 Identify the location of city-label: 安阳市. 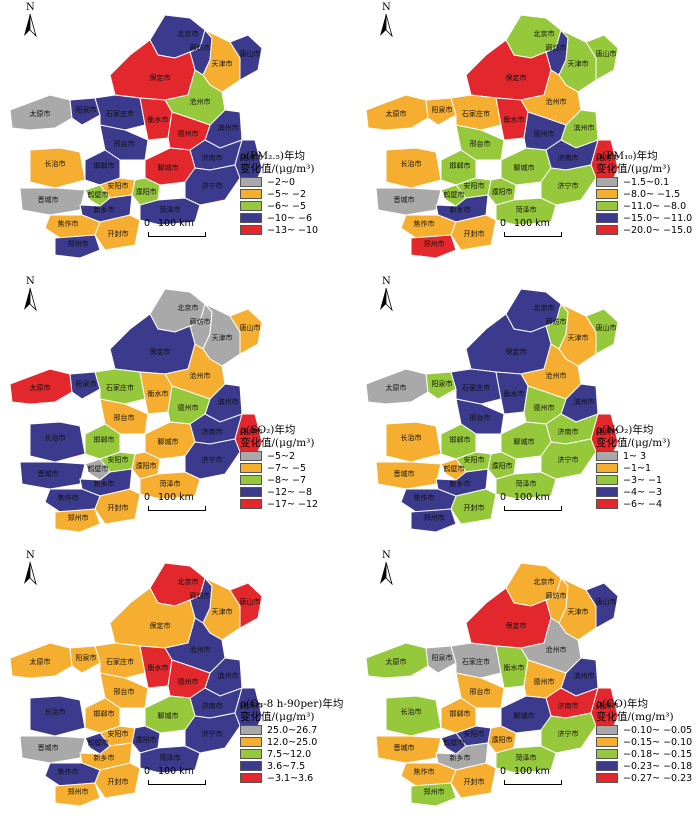
(474, 733).